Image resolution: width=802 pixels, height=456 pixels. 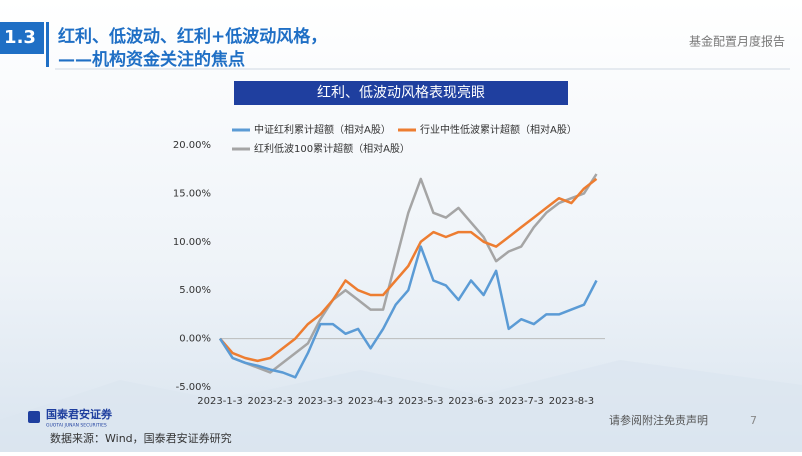 What do you see at coordinates (151, 59) in the screenshot?
I see `title-line: ——机构资金关注的焦点` at bounding box center [151, 59].